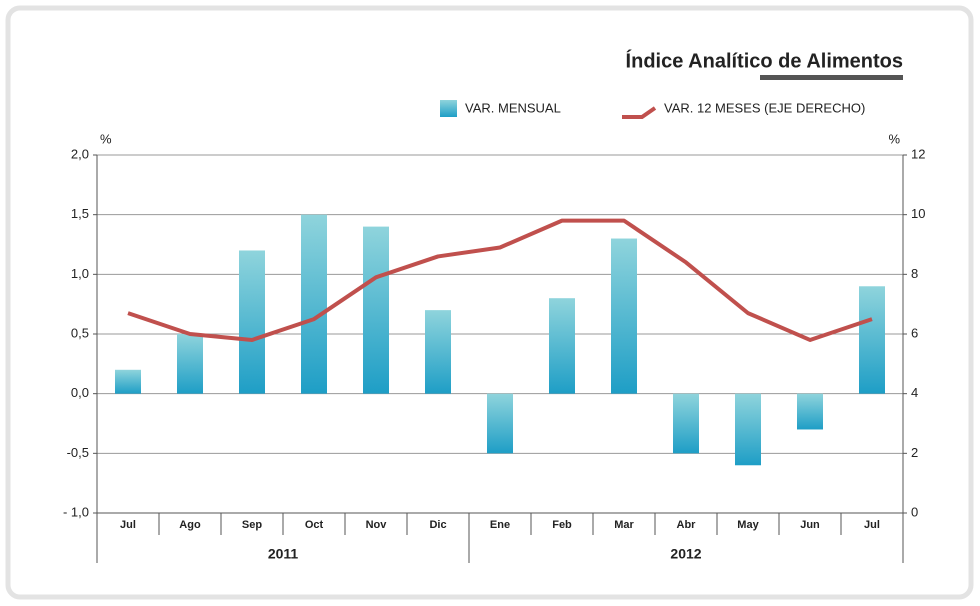 The height and width of the screenshot is (606, 980). What do you see at coordinates (831, 77) in the screenshot?
I see `title-underline` at bounding box center [831, 77].